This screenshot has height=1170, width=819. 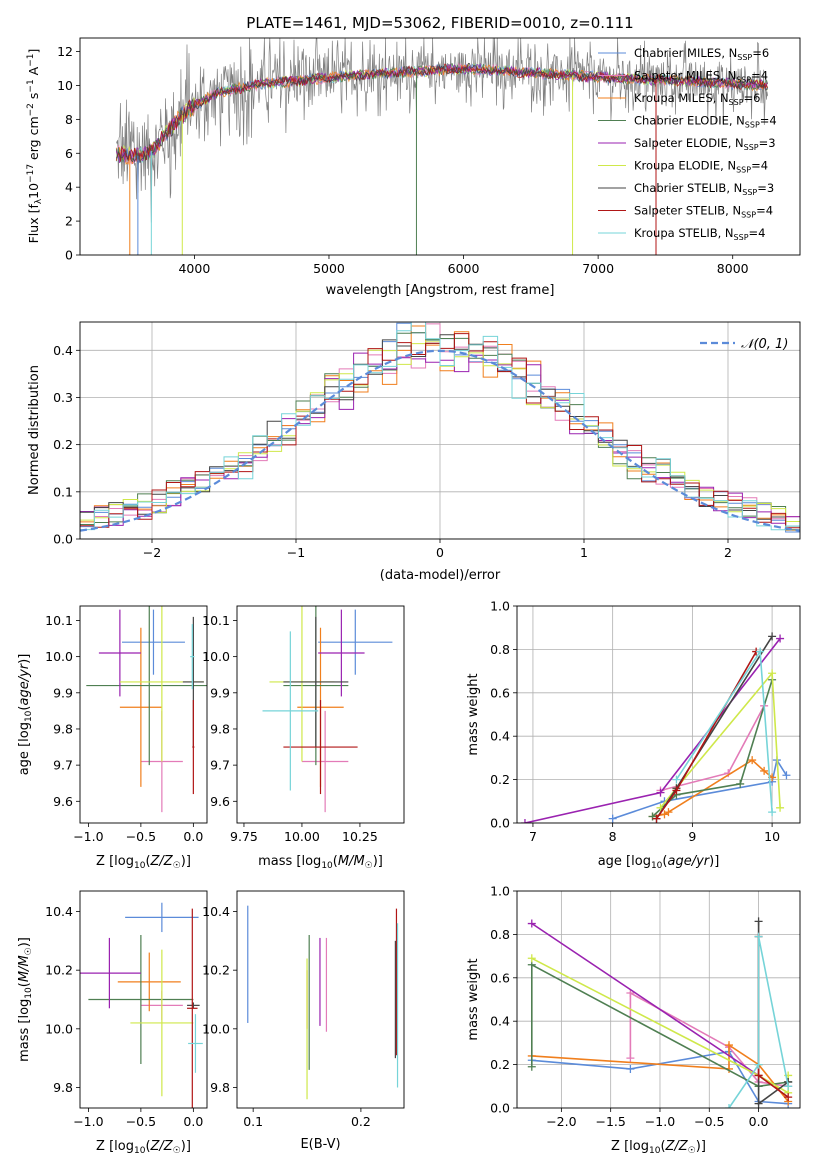 I want to click on y-tick-label: 10.2, so click(x=216, y=970).